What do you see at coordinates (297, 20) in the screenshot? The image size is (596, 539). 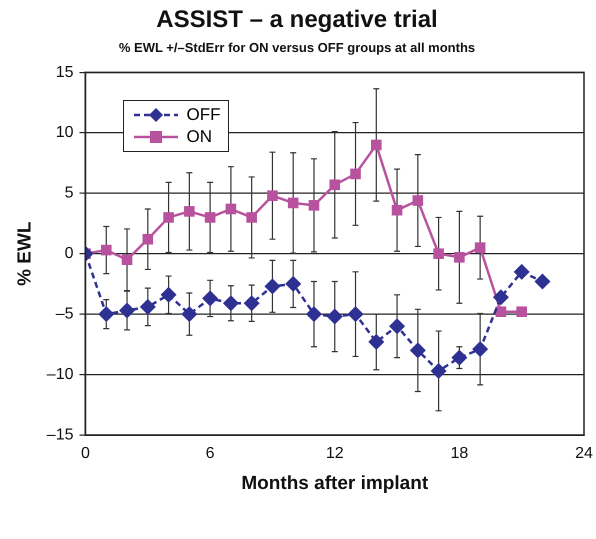 I see `chart-title: ASSIST – a negative trial` at bounding box center [297, 20].